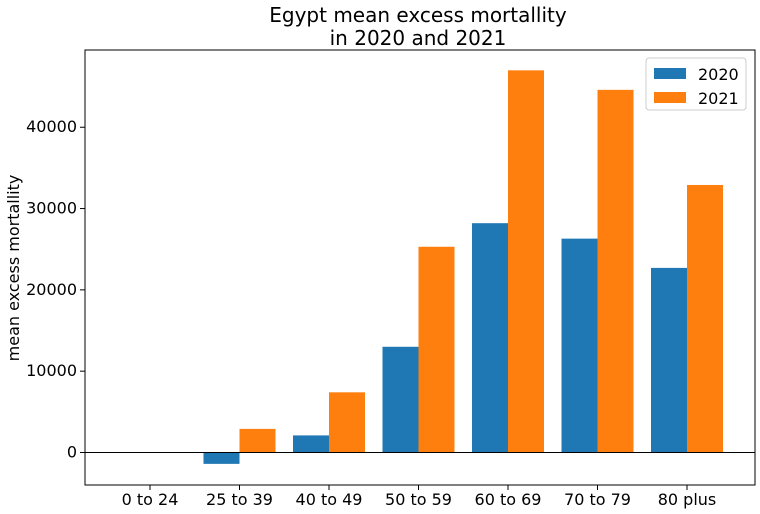 This screenshot has width=760, height=514. Describe the element at coordinates (669, 360) in the screenshot. I see `bar-2020-80-plus` at that location.